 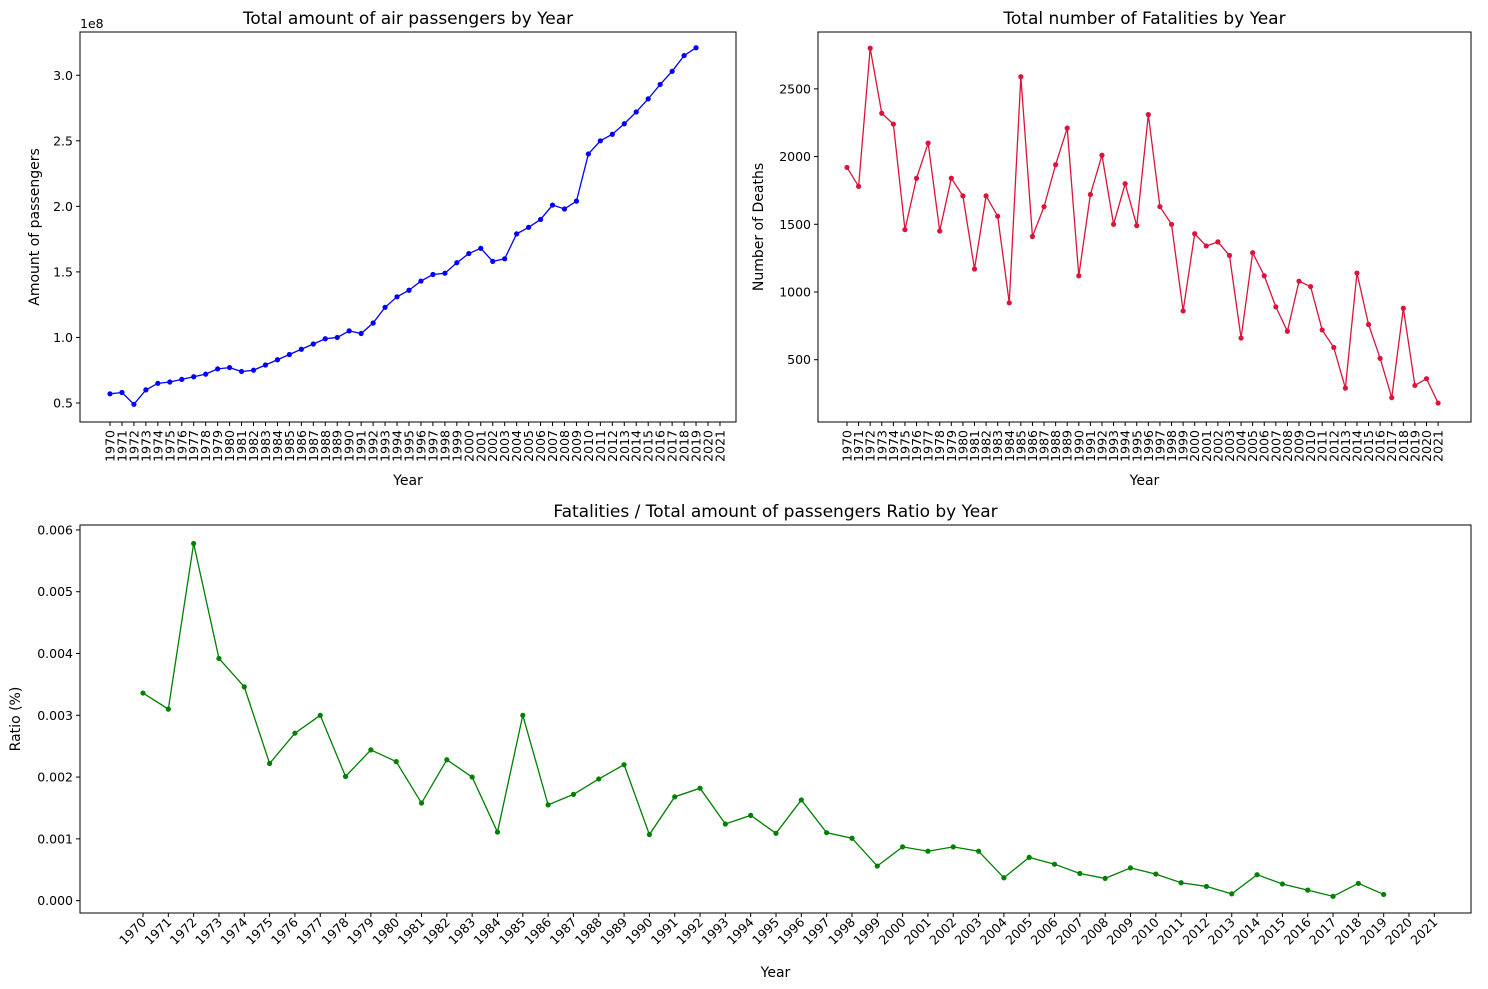 What do you see at coordinates (759, 227) in the screenshot?
I see `y-axis-label: Number of Deaths` at bounding box center [759, 227].